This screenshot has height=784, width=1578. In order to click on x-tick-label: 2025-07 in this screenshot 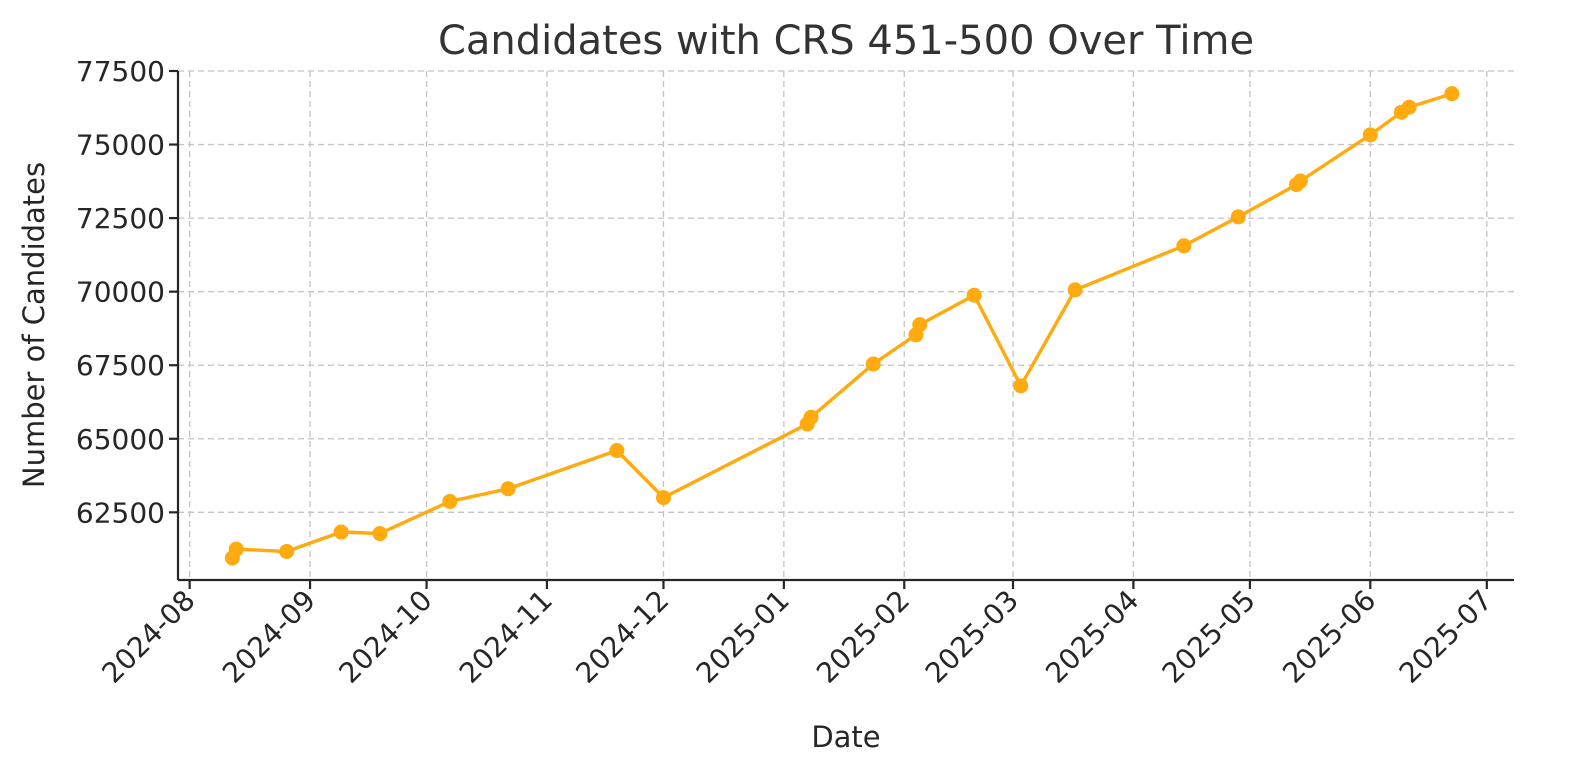, I will do `click(1446, 637)`.